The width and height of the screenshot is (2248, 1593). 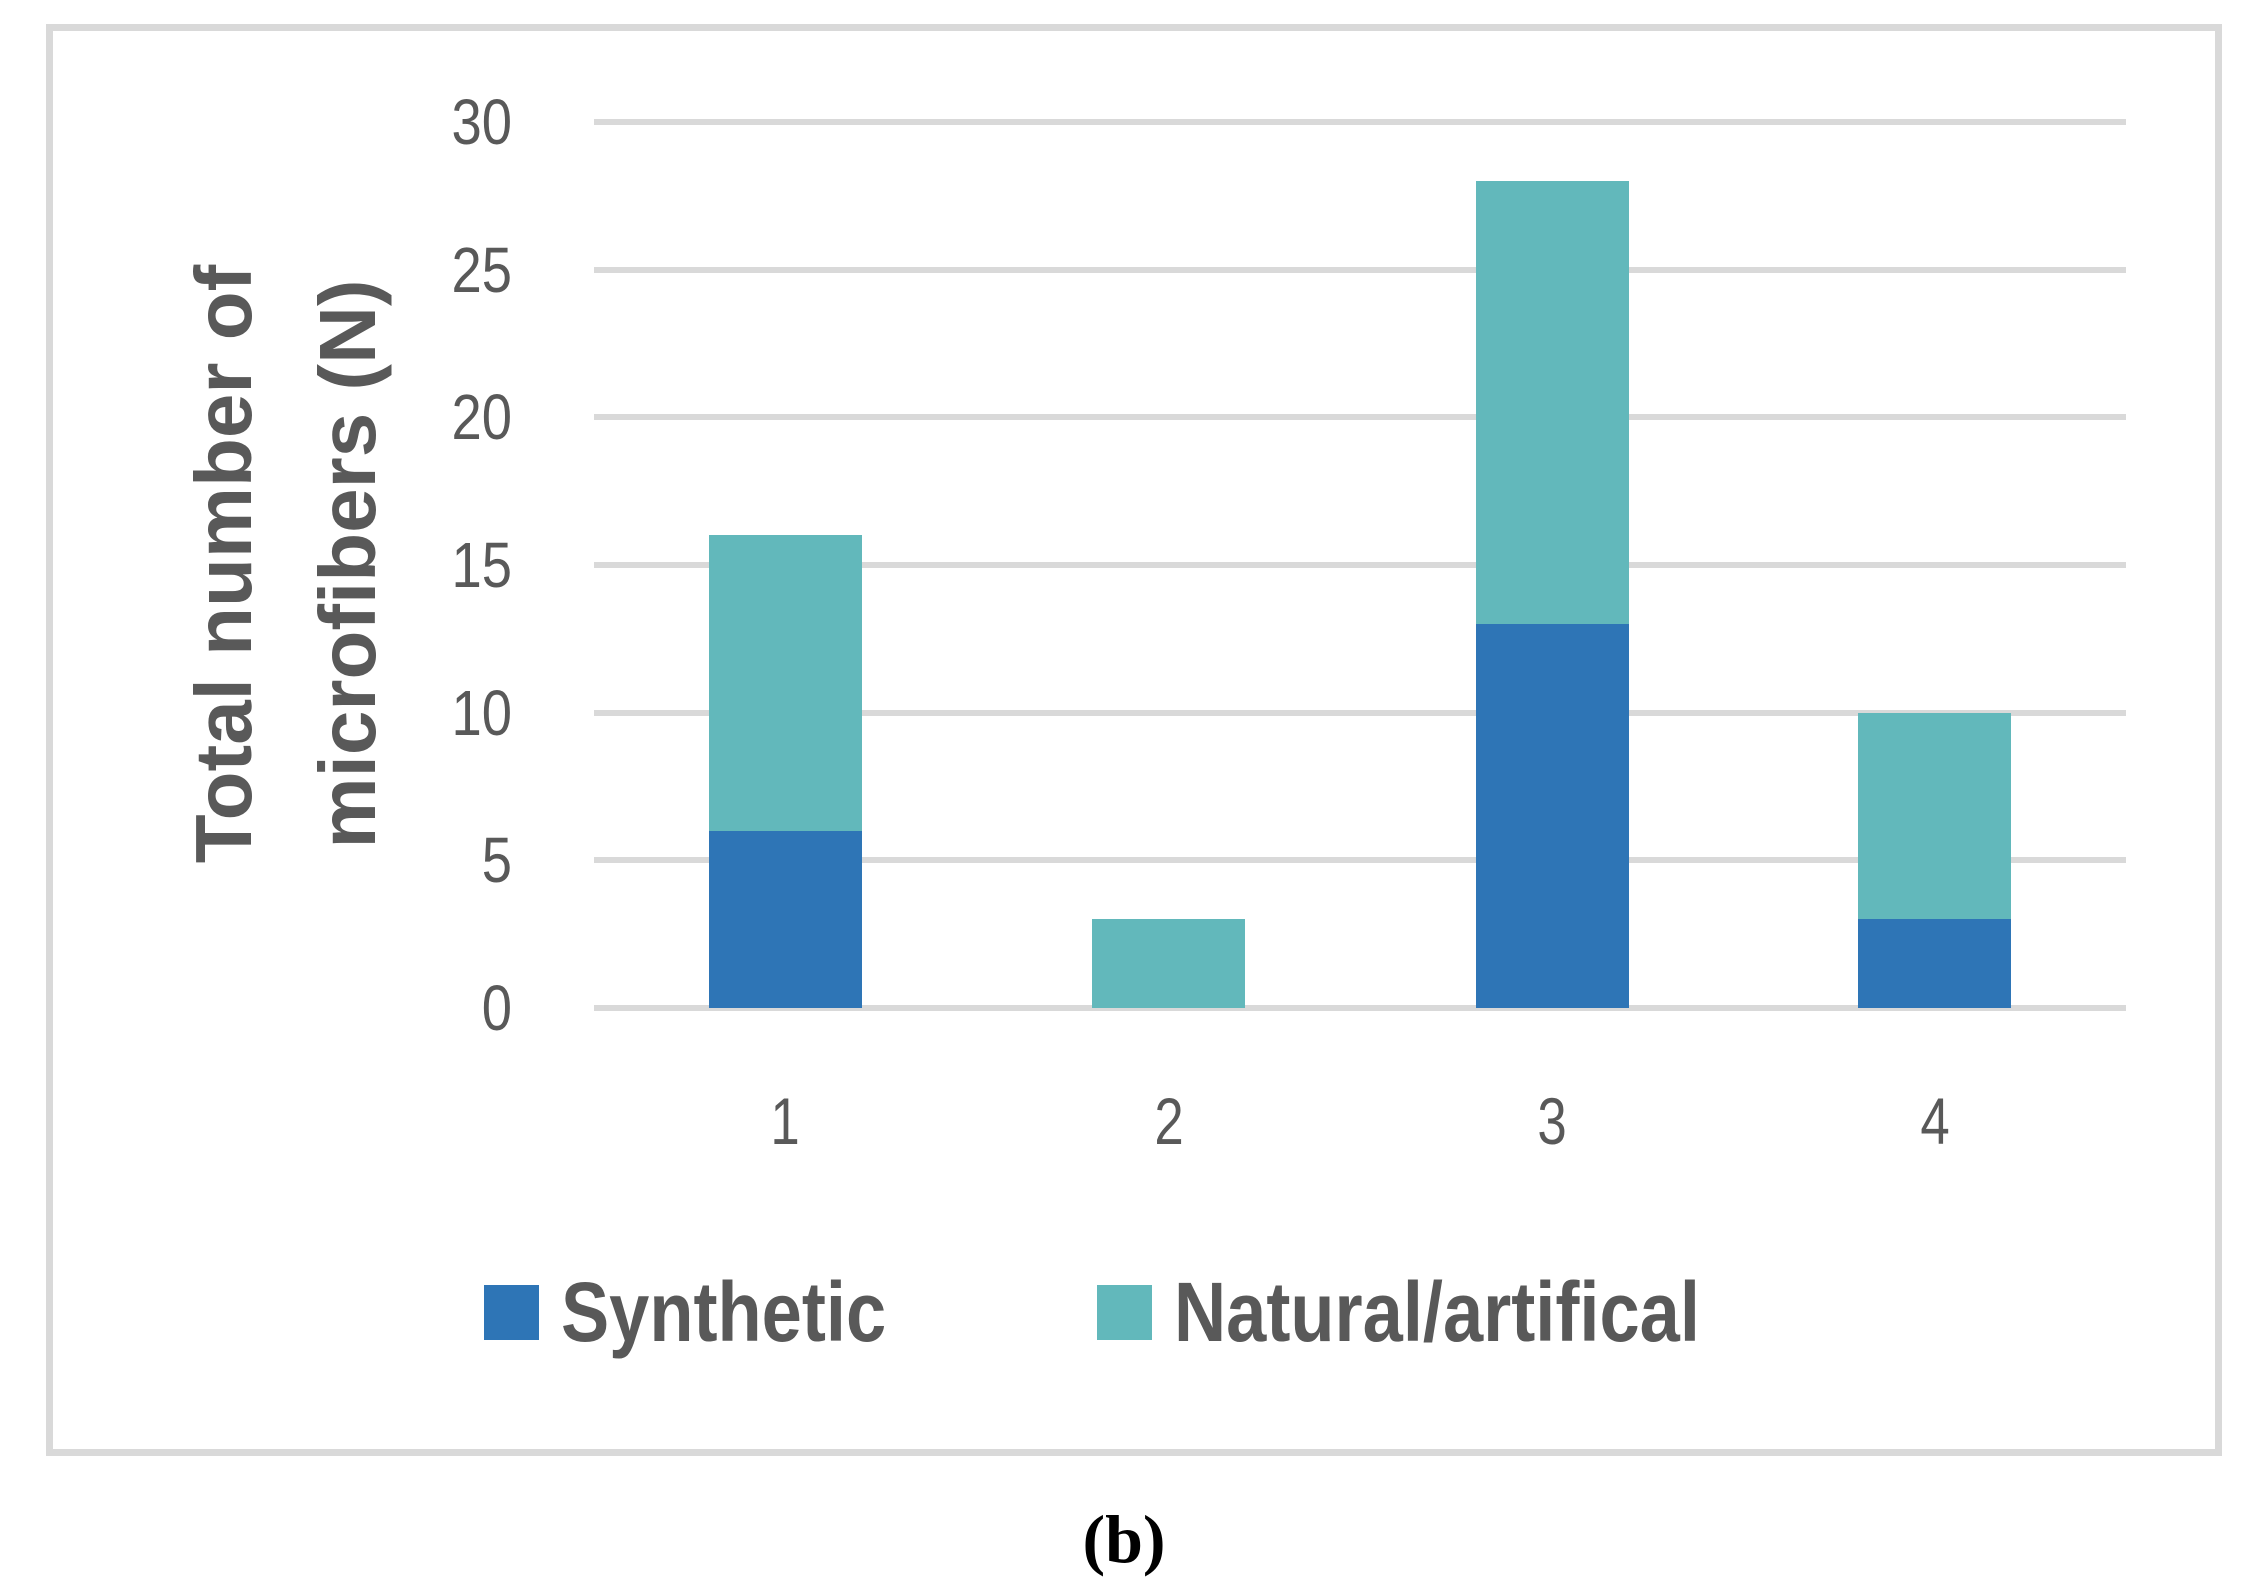 I want to click on y-axis-title-line2: microfibers (N), so click(x=347, y=564).